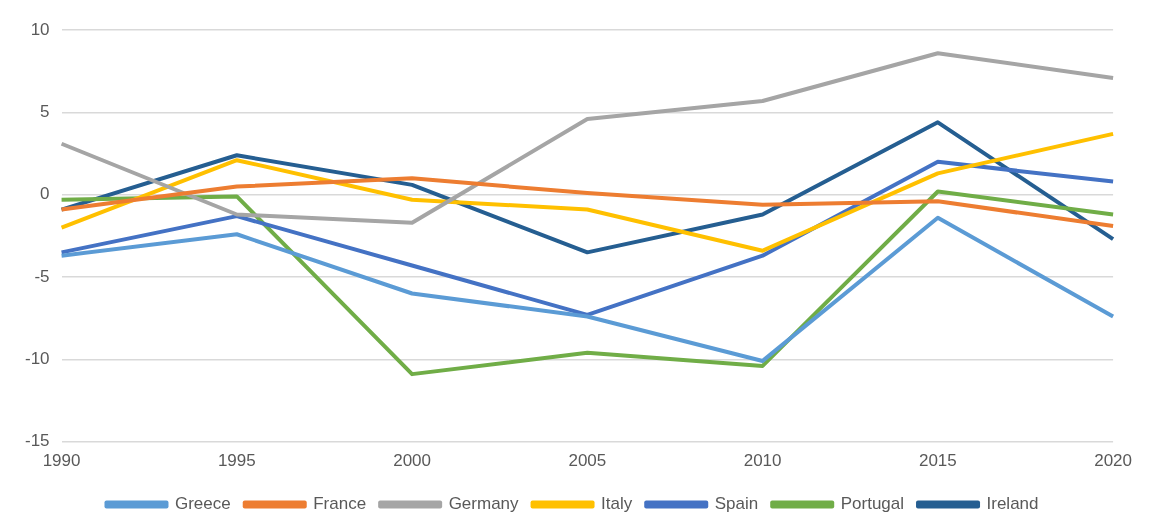  What do you see at coordinates (1012, 504) in the screenshot?
I see `legend-label: Ireland` at bounding box center [1012, 504].